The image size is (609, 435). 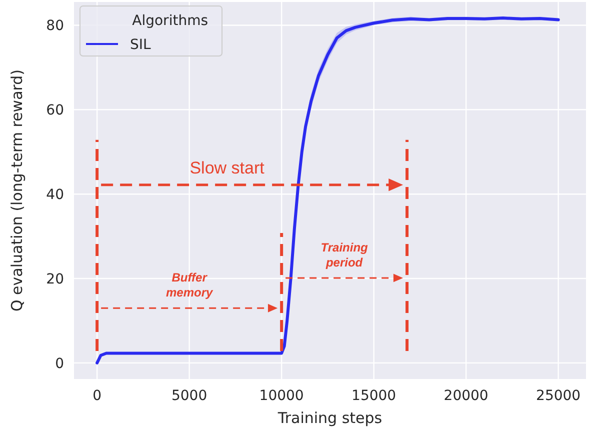 I want to click on y-tick-label: 60, so click(x=55, y=110).